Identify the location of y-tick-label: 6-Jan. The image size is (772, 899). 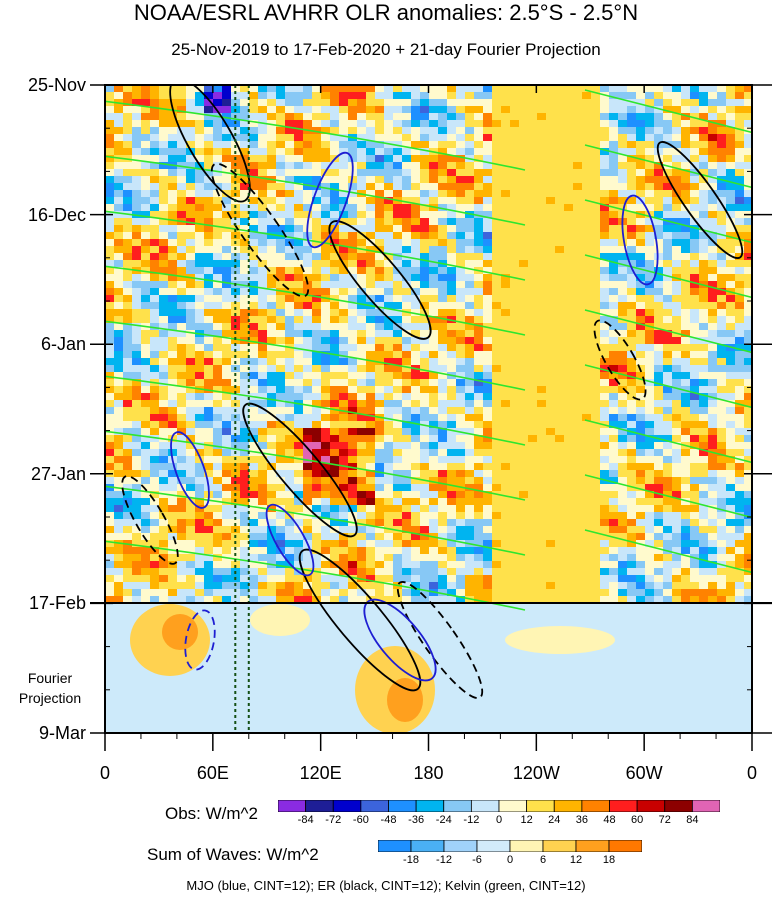
(63, 344).